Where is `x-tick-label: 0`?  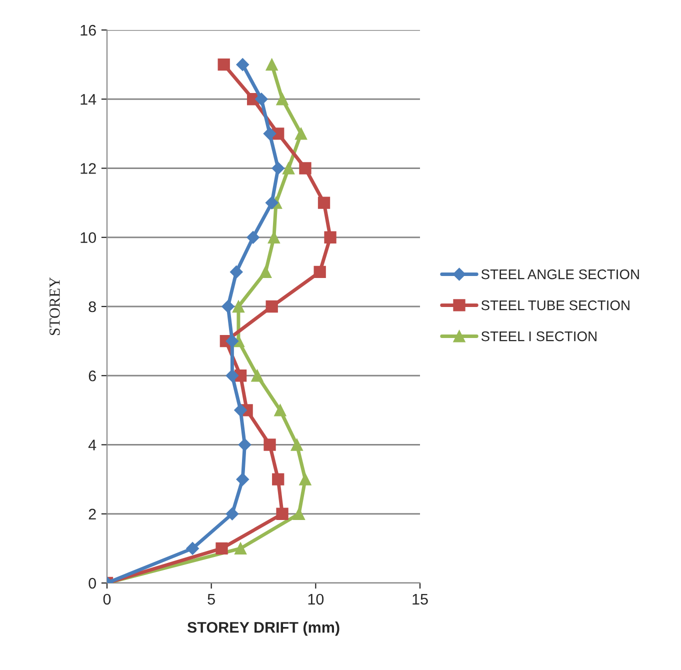
x-tick-label: 0 is located at coordinates (107, 599).